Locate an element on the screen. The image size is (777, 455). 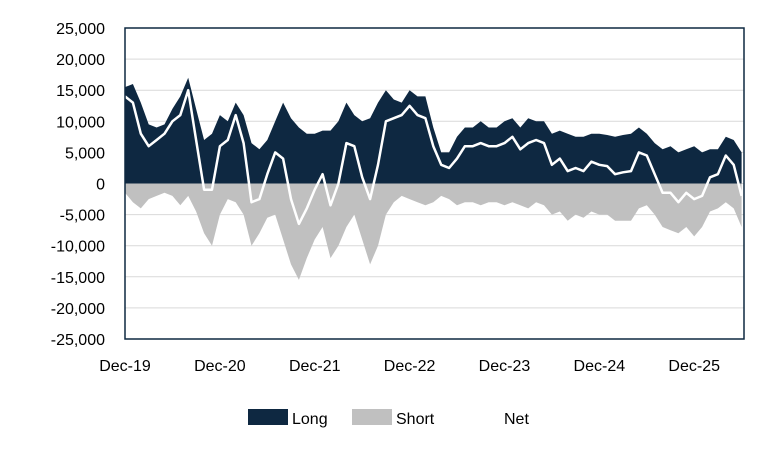
y-tick-label-0: 25,000 is located at coordinates (80, 29).